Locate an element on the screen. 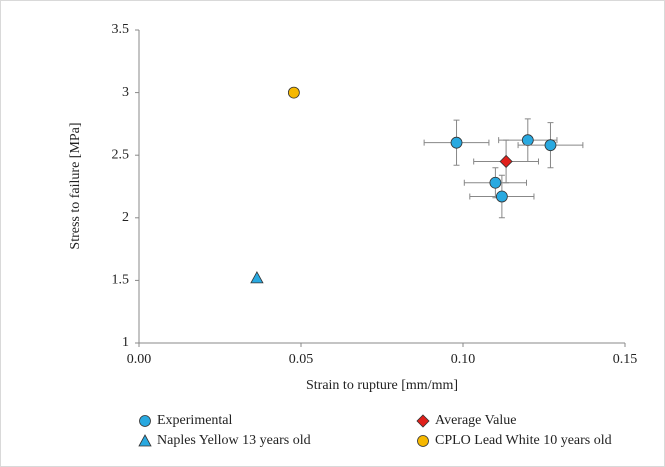 This screenshot has height=467, width=665. y-tick-label: 3 is located at coordinates (125, 92).